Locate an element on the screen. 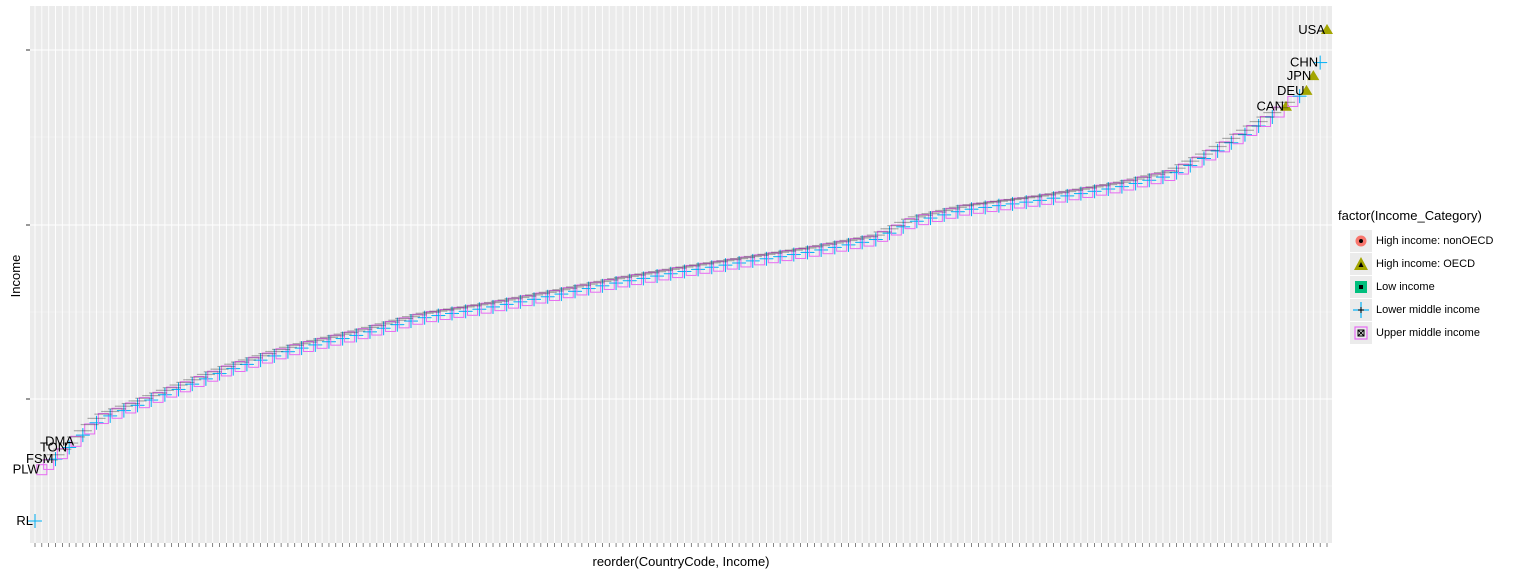 The width and height of the screenshot is (1536, 576). legend-item-high-income-nonoecd: High income: nonOECD is located at coordinates (1433, 240).